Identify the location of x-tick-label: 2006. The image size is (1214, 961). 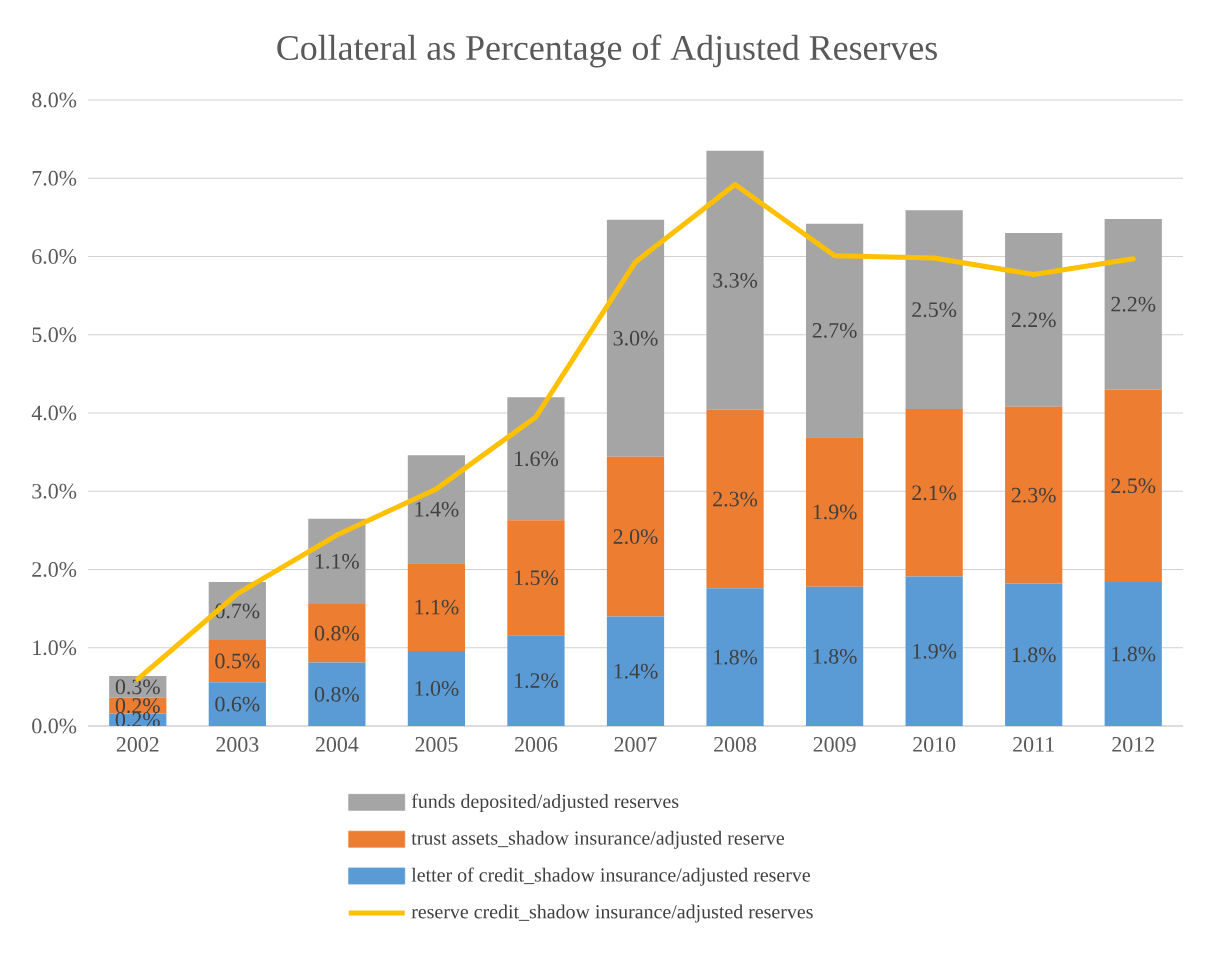
(536, 744).